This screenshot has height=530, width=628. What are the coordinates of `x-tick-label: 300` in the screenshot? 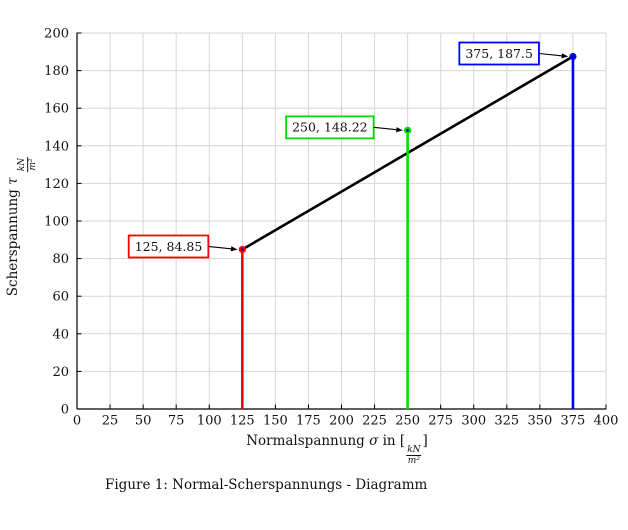 It's located at (473, 421).